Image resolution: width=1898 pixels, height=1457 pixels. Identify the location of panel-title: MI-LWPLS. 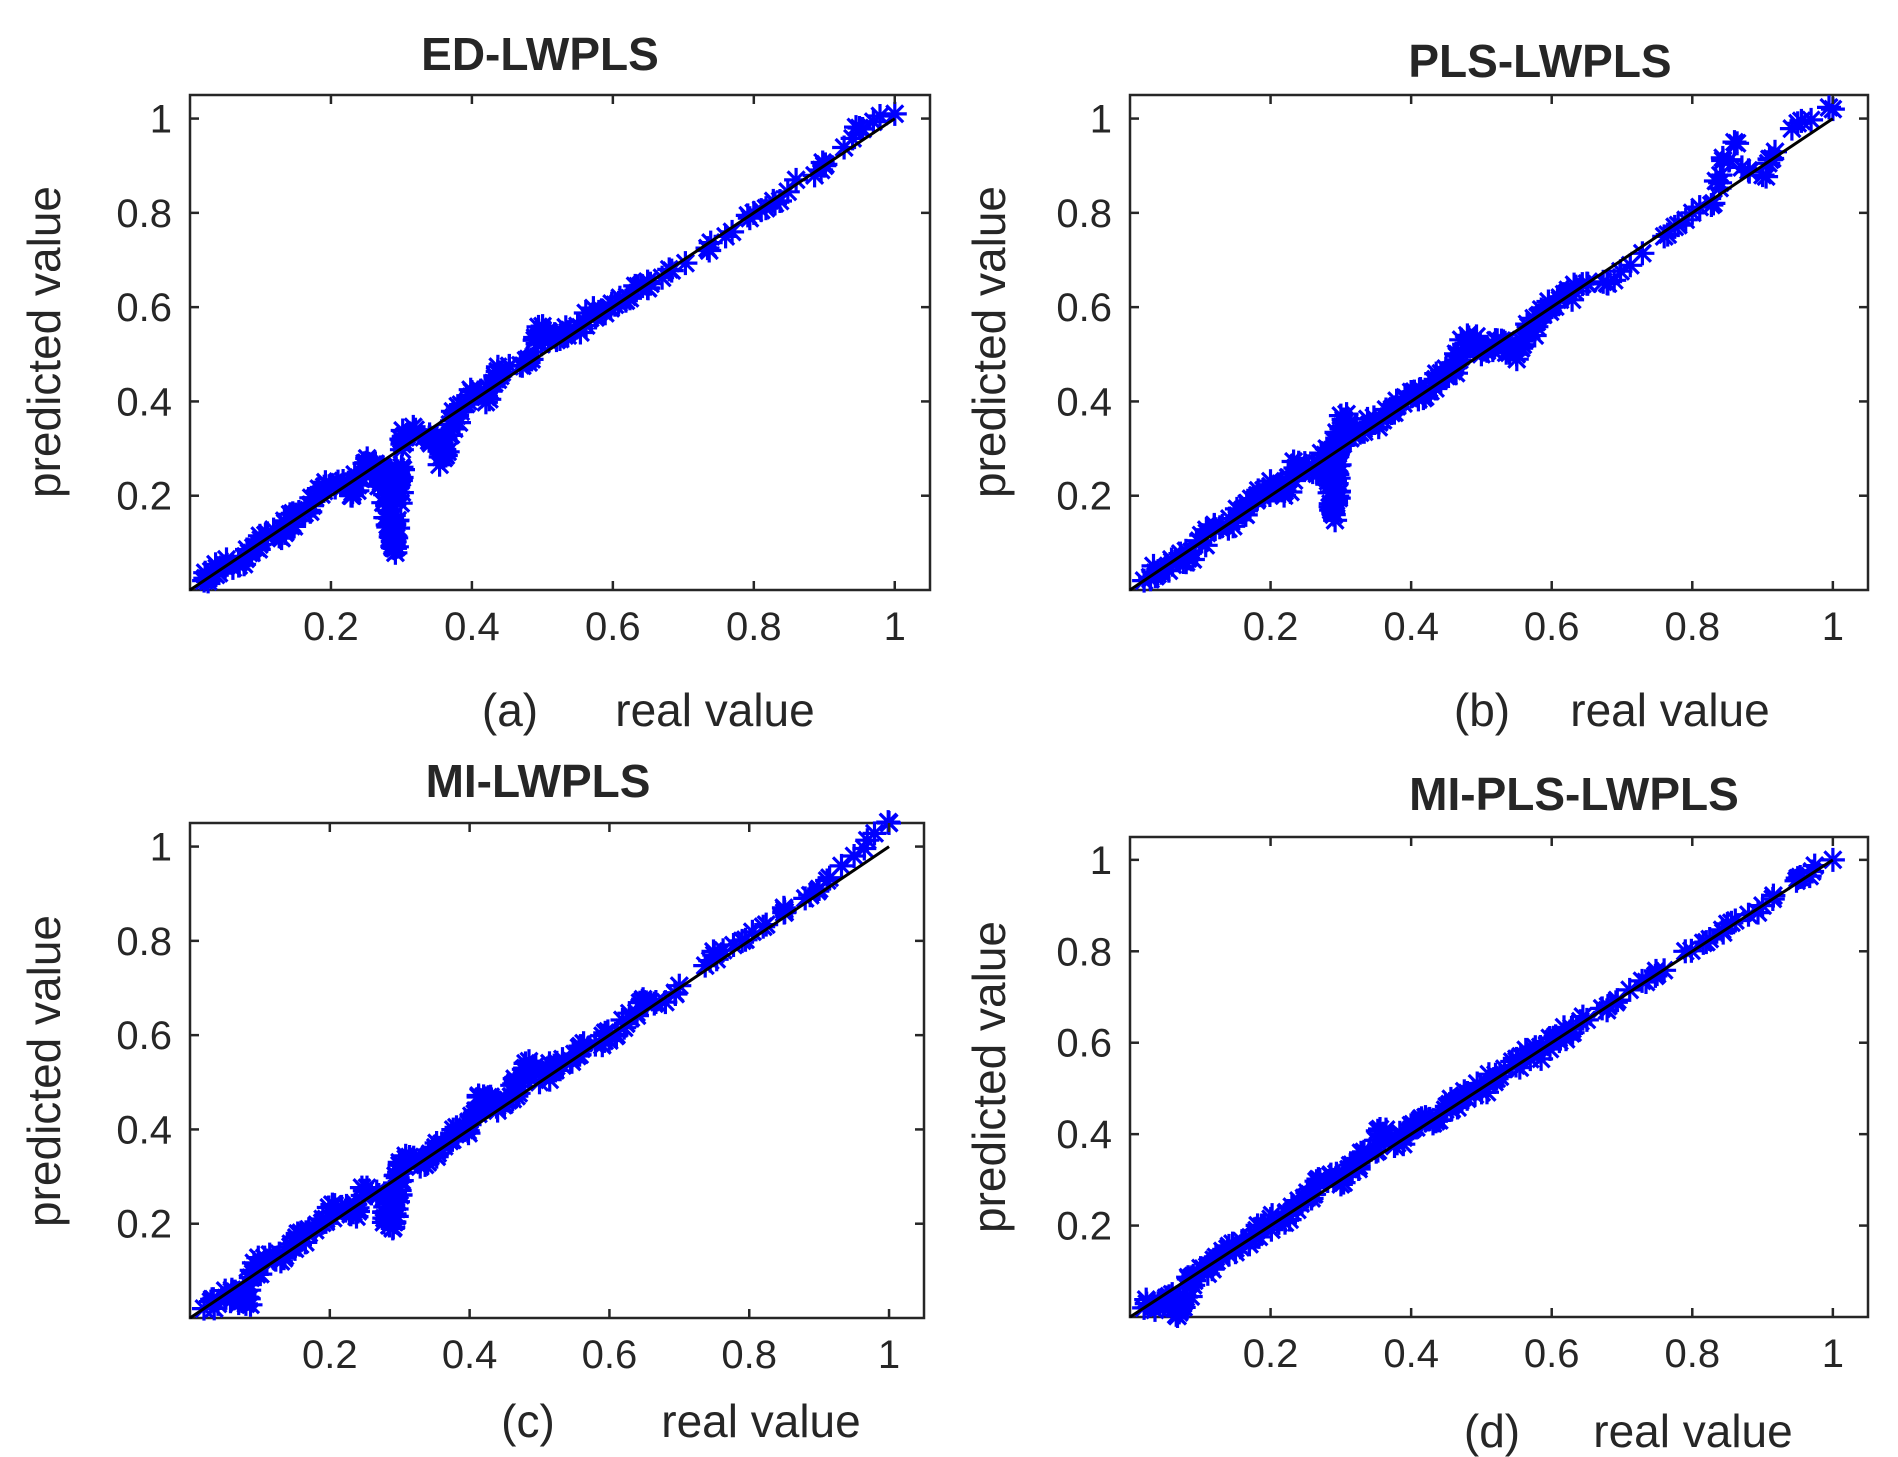
(538, 781).